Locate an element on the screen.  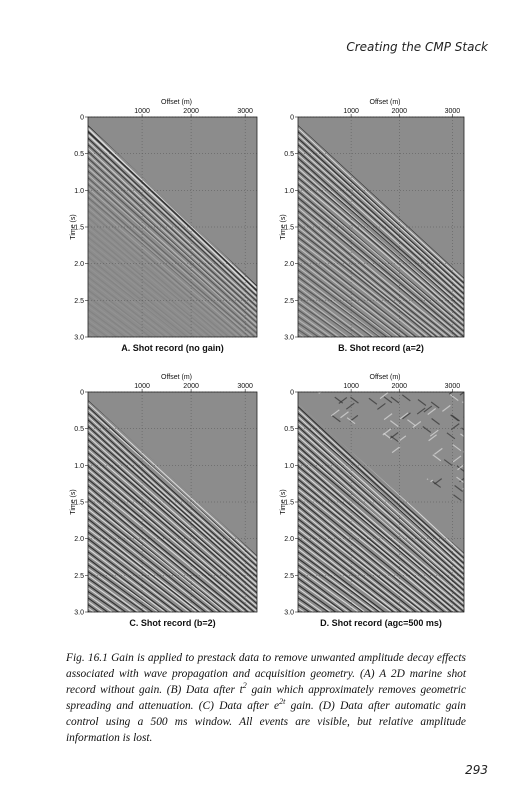
y-tick-label: 0.5 is located at coordinates (79, 154).